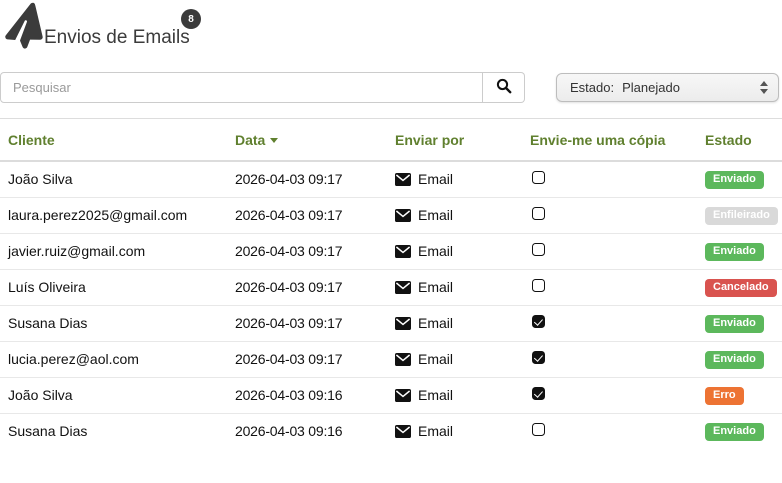 This screenshot has height=483, width=782. I want to click on status-badge: Enfileirado, so click(741, 216).